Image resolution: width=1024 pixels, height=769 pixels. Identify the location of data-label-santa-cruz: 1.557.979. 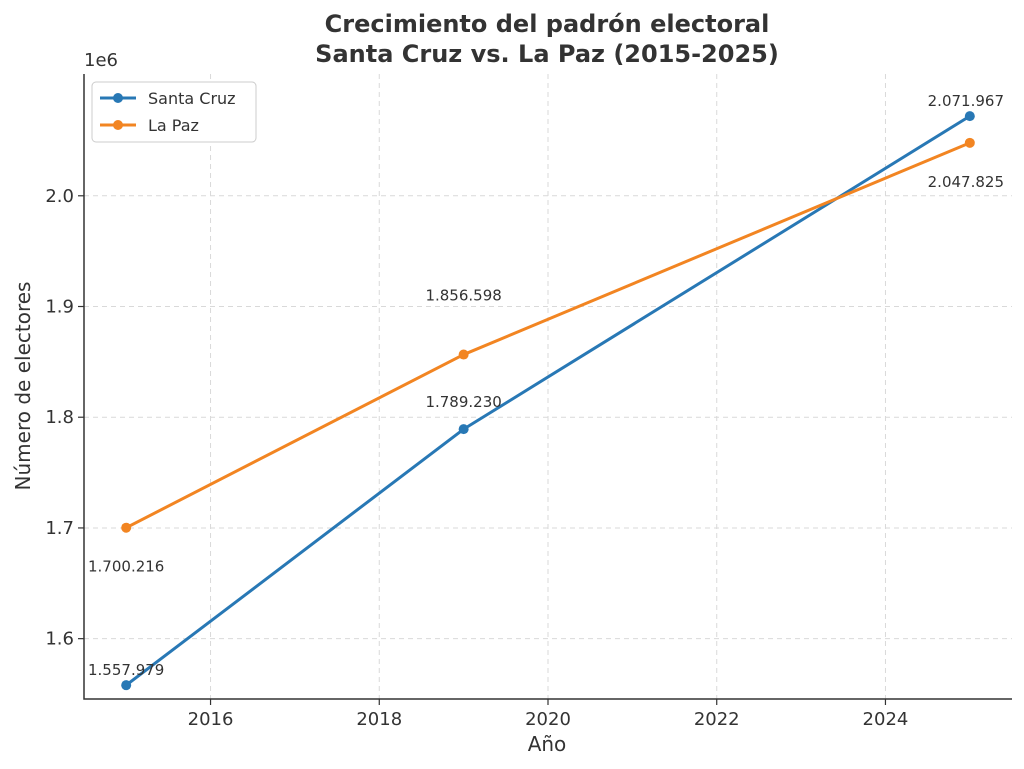
(126, 670).